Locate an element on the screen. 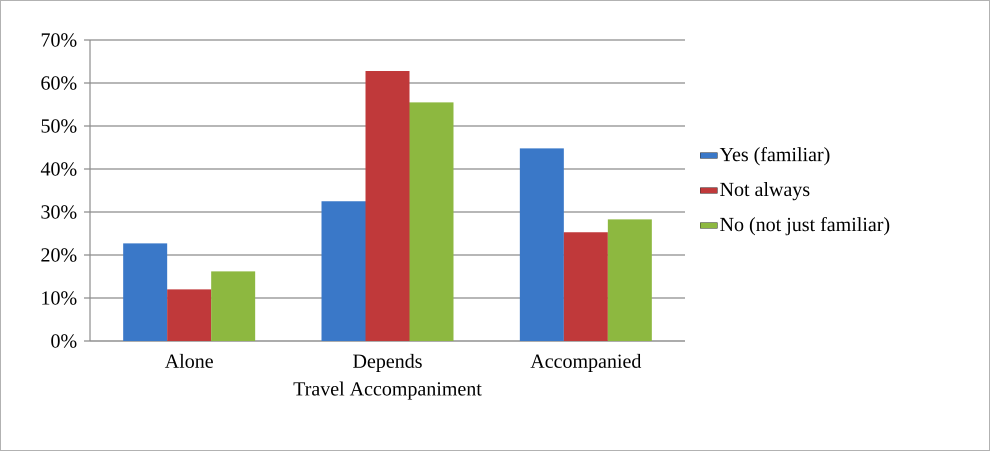 The width and height of the screenshot is (990, 451). x-axis-title: Travel Accompaniment is located at coordinates (388, 391).